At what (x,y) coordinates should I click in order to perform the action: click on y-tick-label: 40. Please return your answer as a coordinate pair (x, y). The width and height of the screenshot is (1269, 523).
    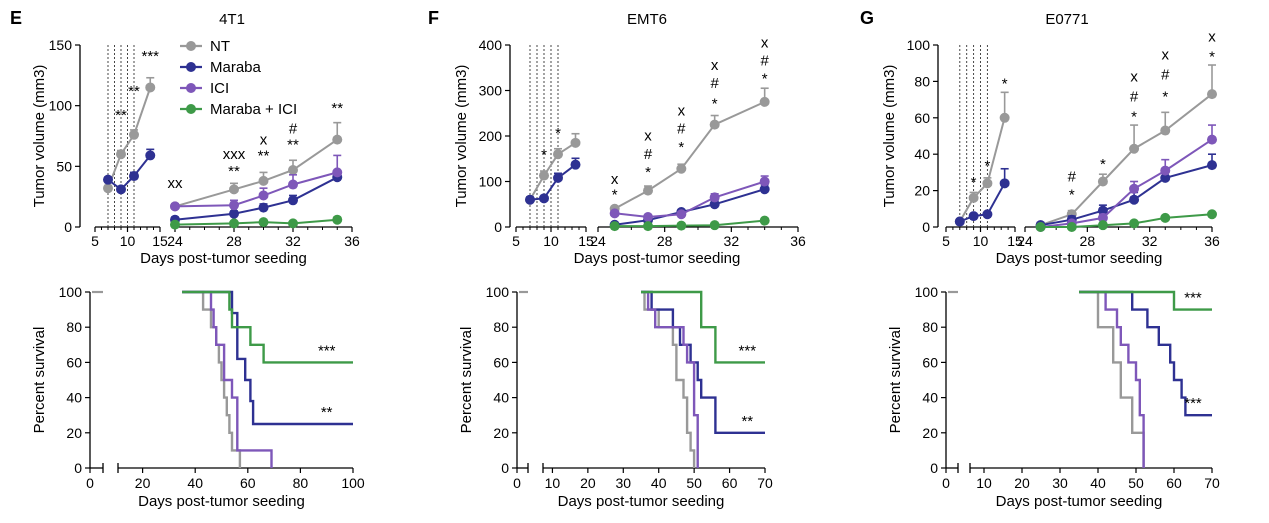
    Looking at the image, I should click on (501, 398).